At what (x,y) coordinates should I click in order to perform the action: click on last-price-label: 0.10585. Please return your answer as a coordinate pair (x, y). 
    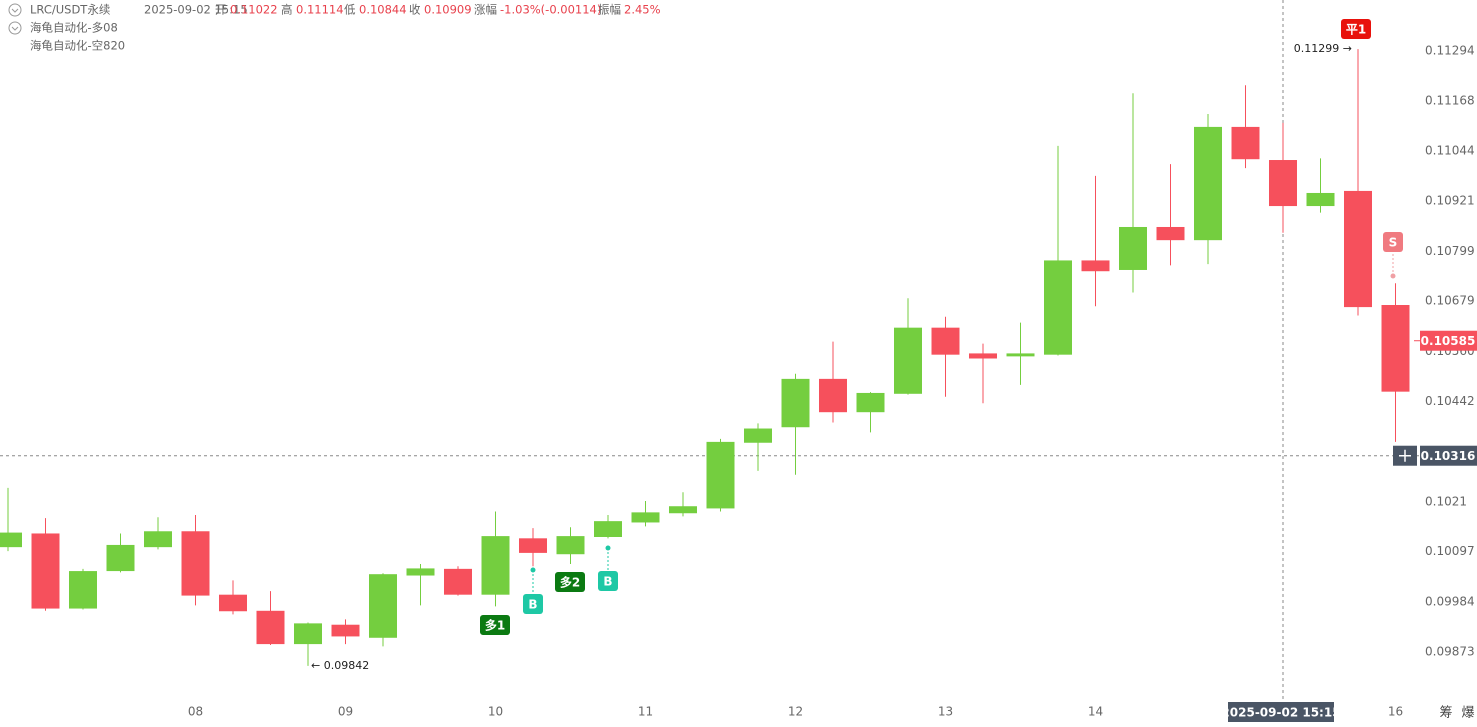
    Looking at the image, I should click on (1448, 341).